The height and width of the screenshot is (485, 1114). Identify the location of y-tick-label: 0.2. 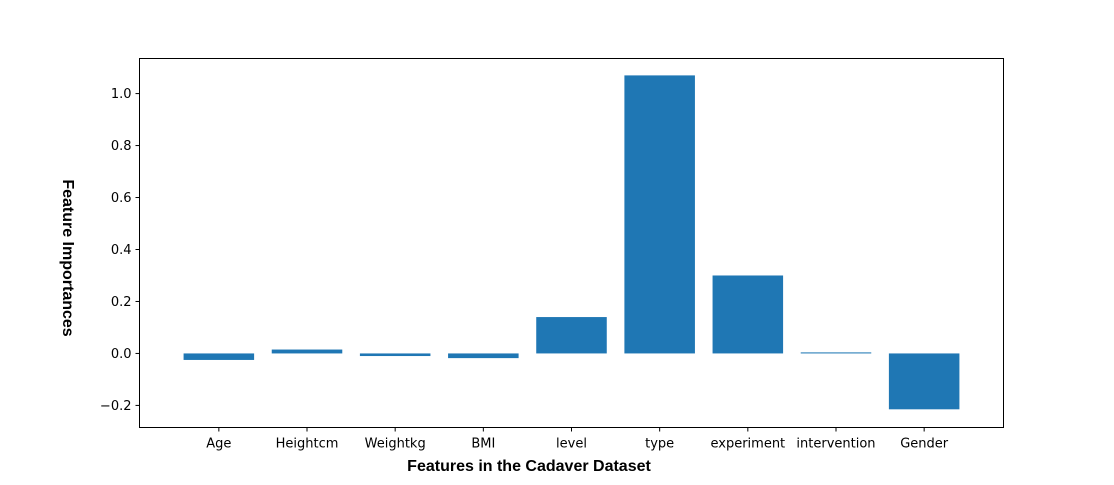
(121, 302).